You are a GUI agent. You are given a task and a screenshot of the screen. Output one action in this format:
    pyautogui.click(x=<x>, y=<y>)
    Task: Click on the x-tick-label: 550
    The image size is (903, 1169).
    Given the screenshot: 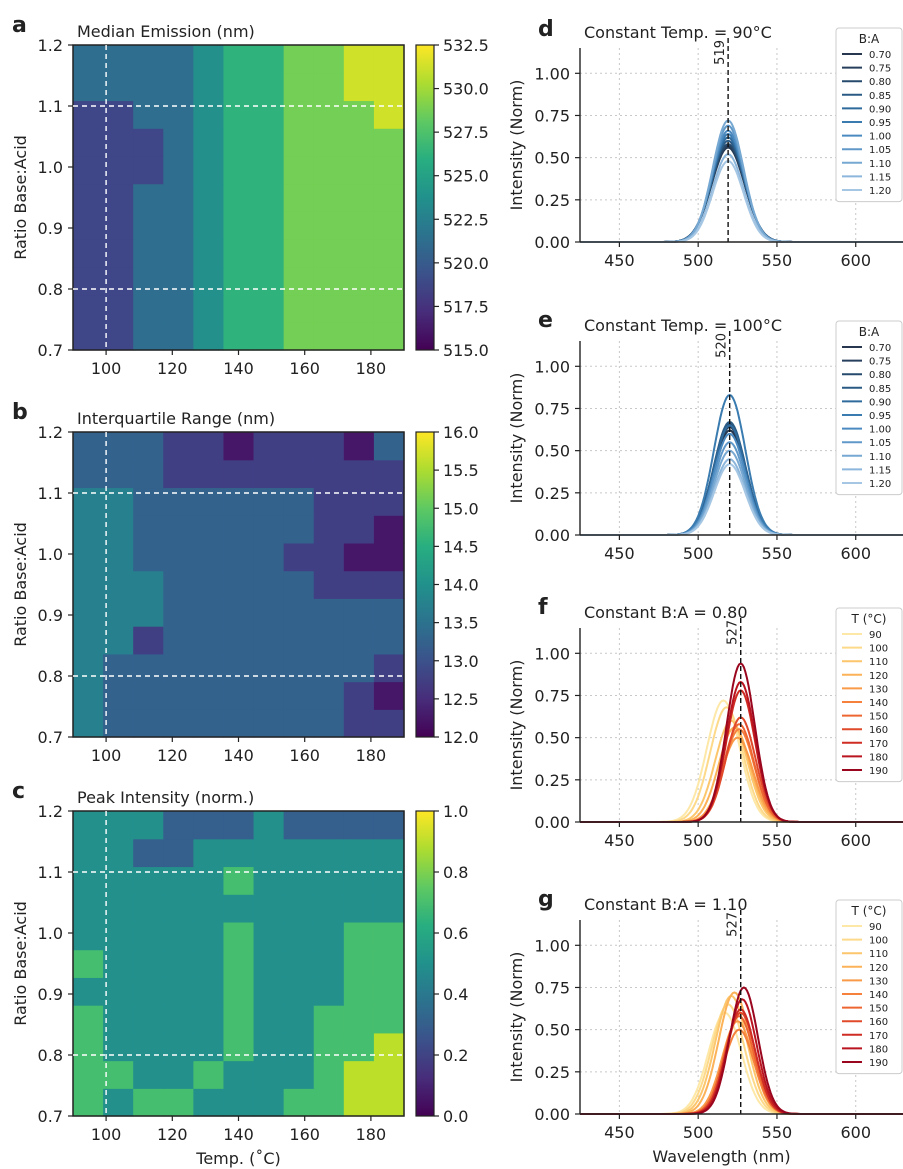 What is the action you would take?
    pyautogui.click(x=777, y=840)
    